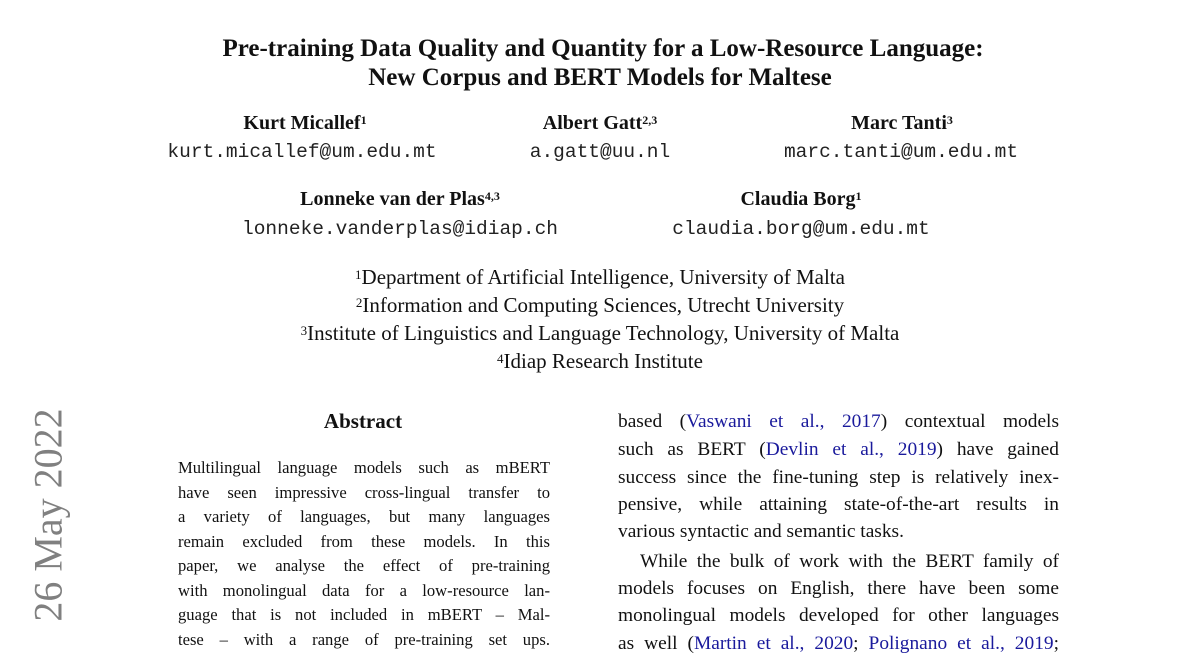  Describe the element at coordinates (656, 643) in the screenshot. I see `body-text: as well (` at that location.